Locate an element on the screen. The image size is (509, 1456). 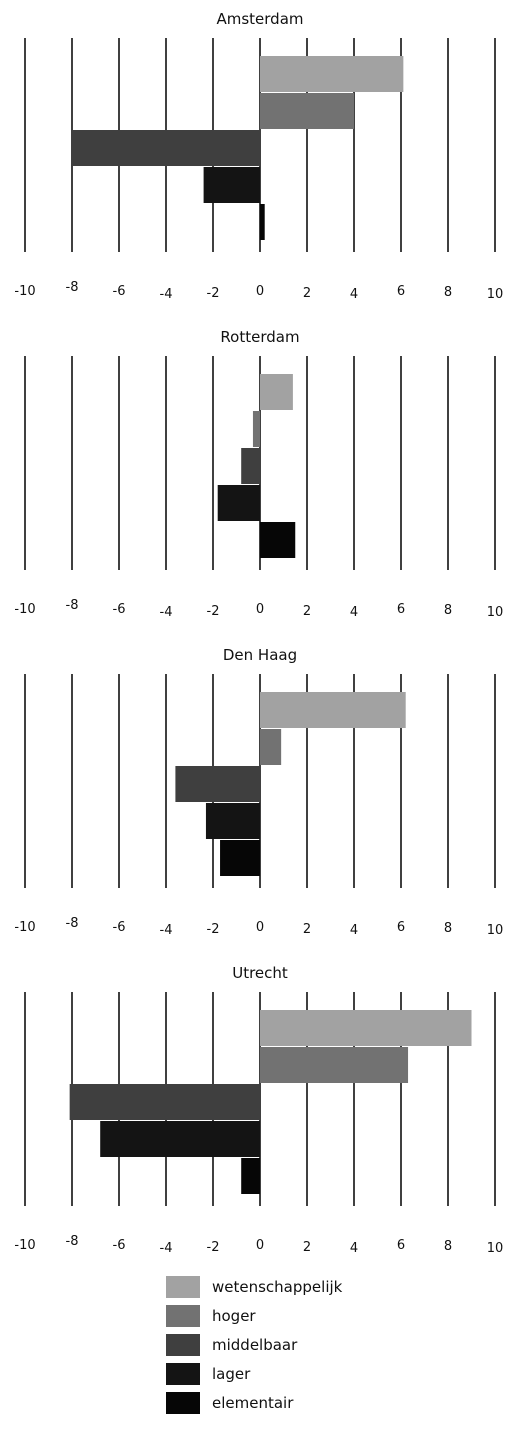
legend-item-elementair: elementair is located at coordinates (254, 1402).